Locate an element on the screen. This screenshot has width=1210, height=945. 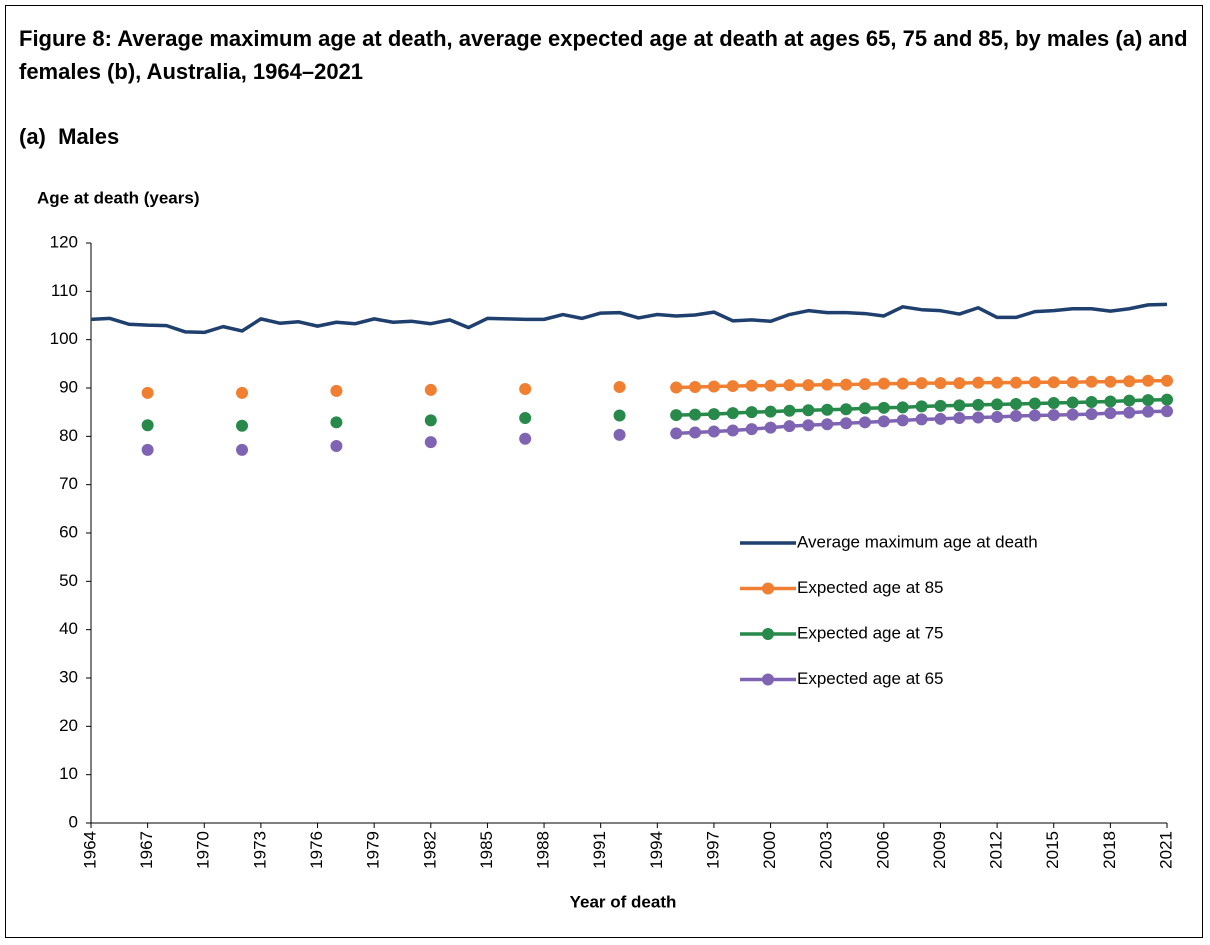
x-tick-label: 2003 is located at coordinates (826, 850).